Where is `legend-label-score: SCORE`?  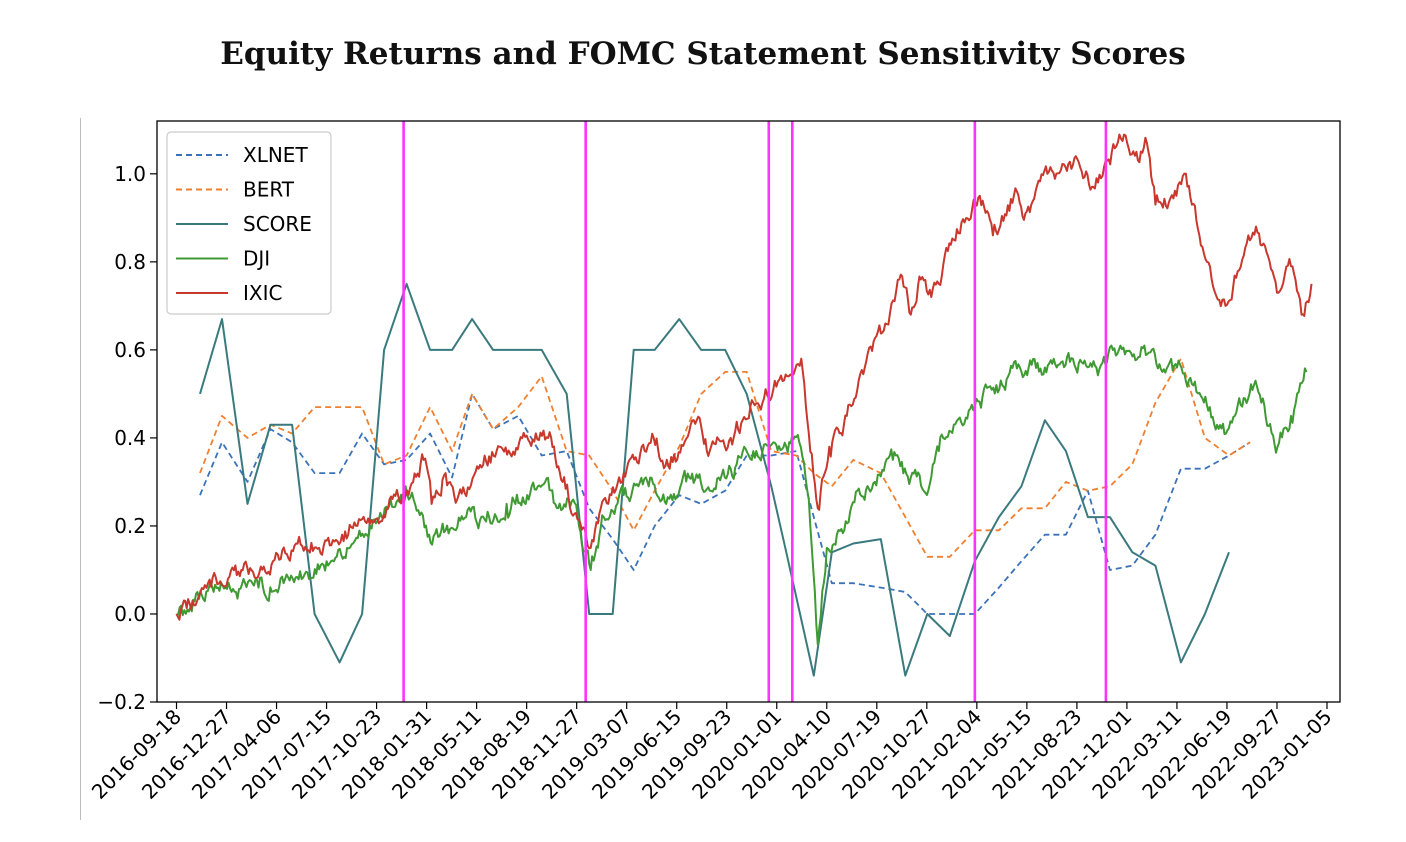
legend-label-score: SCORE is located at coordinates (277, 224).